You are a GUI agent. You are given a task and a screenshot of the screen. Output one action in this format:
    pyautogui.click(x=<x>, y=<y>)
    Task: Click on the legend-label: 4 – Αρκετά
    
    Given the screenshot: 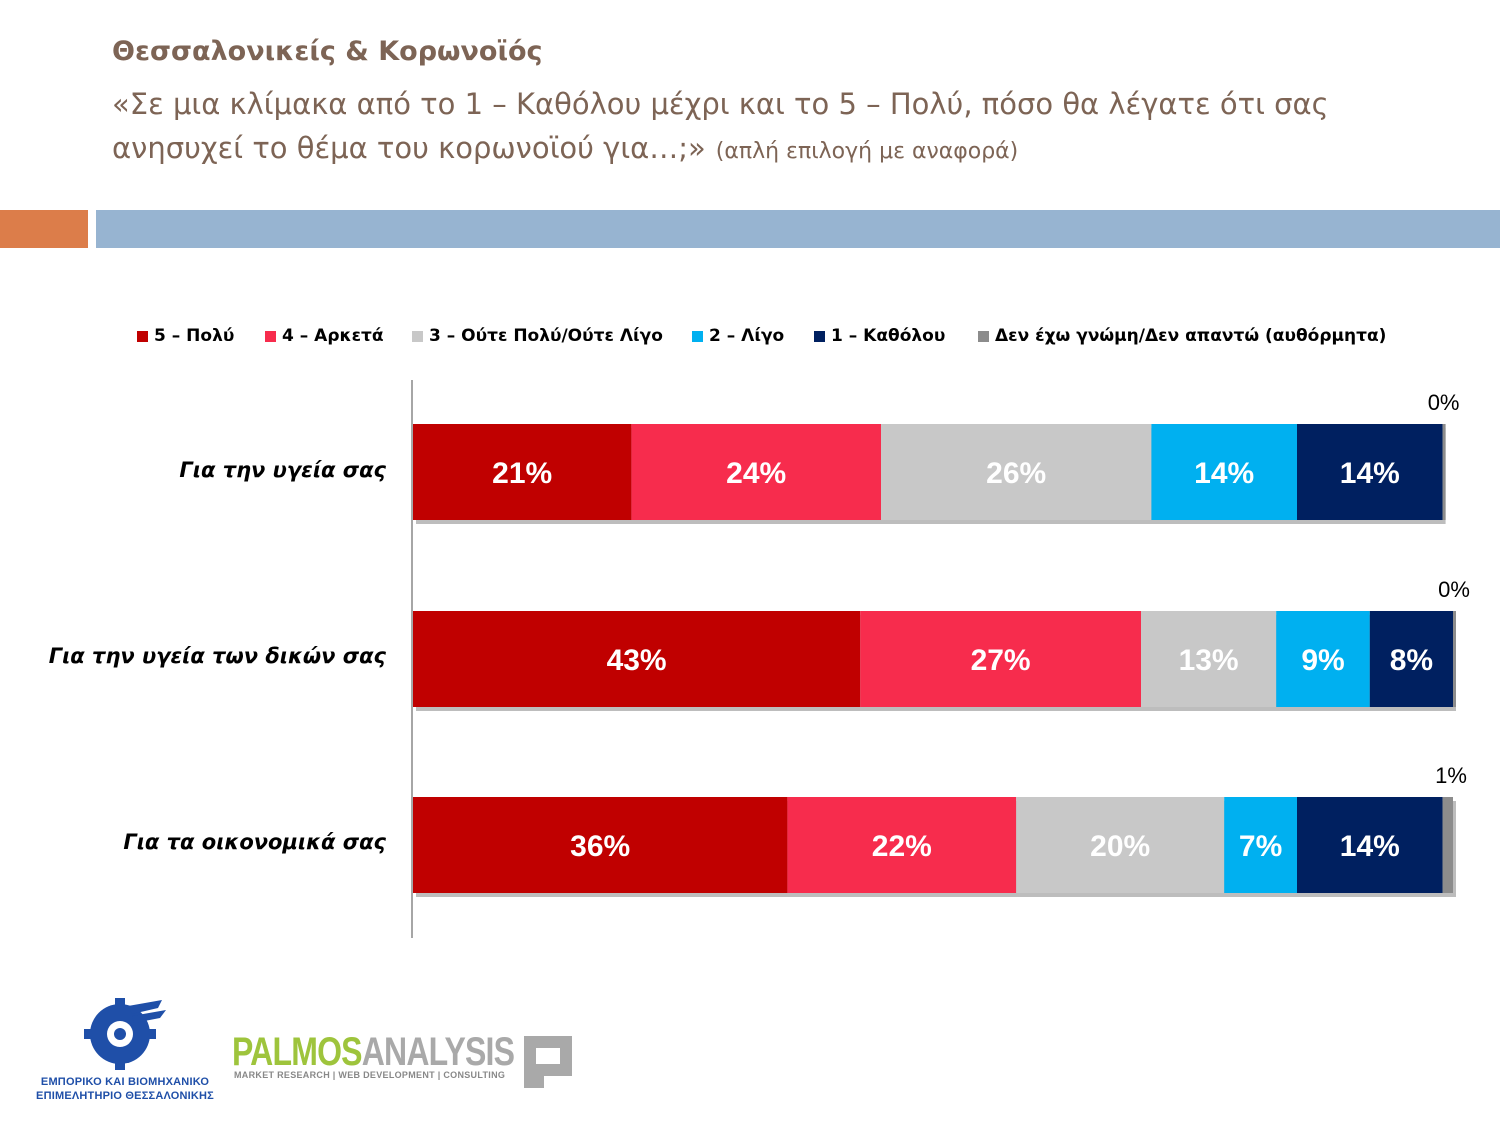 What is the action you would take?
    pyautogui.click(x=333, y=336)
    